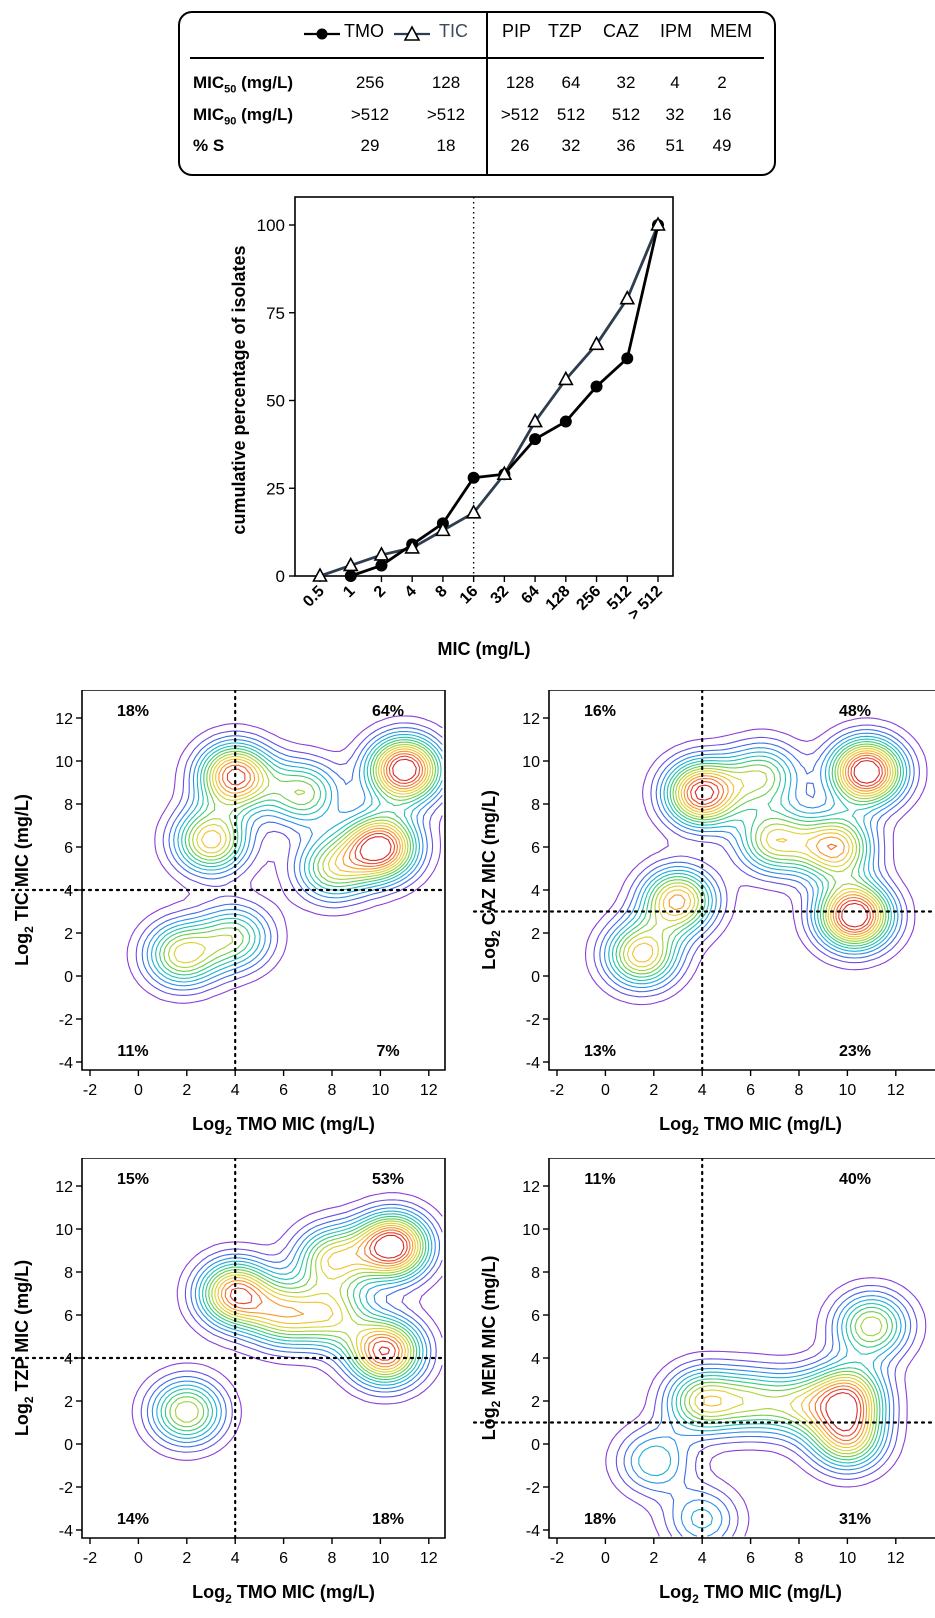 The image size is (935, 1618). I want to click on x-tick-label: 32, so click(500, 595).